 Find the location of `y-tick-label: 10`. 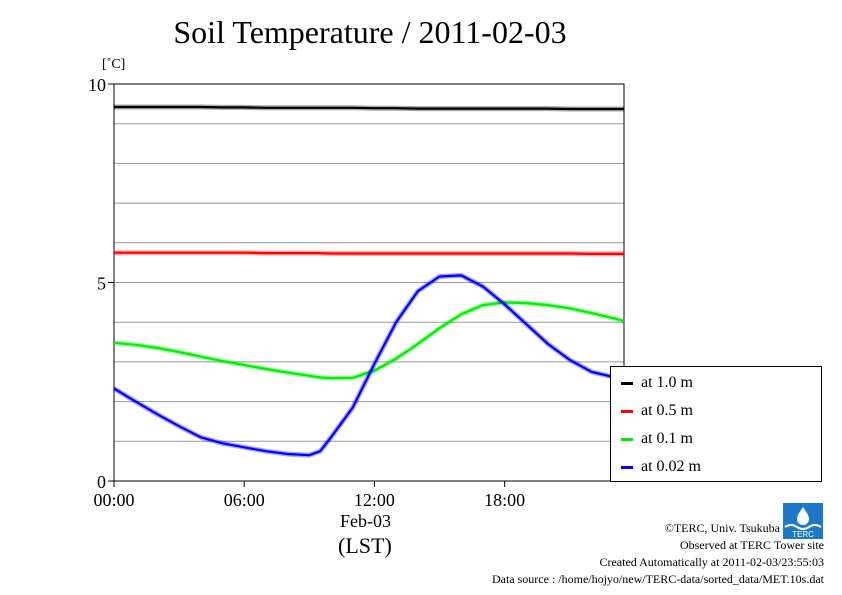

y-tick-label: 10 is located at coordinates (97, 85).